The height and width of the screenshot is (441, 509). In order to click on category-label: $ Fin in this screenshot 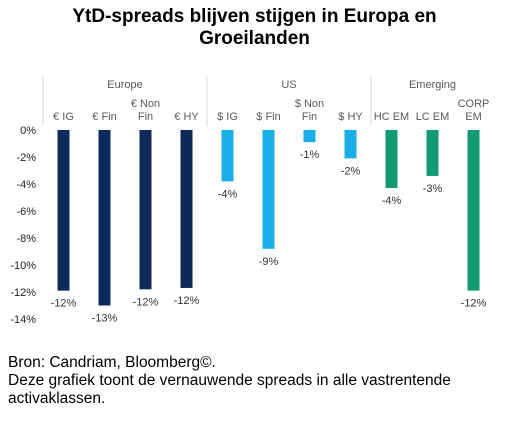, I will do `click(268, 117)`.